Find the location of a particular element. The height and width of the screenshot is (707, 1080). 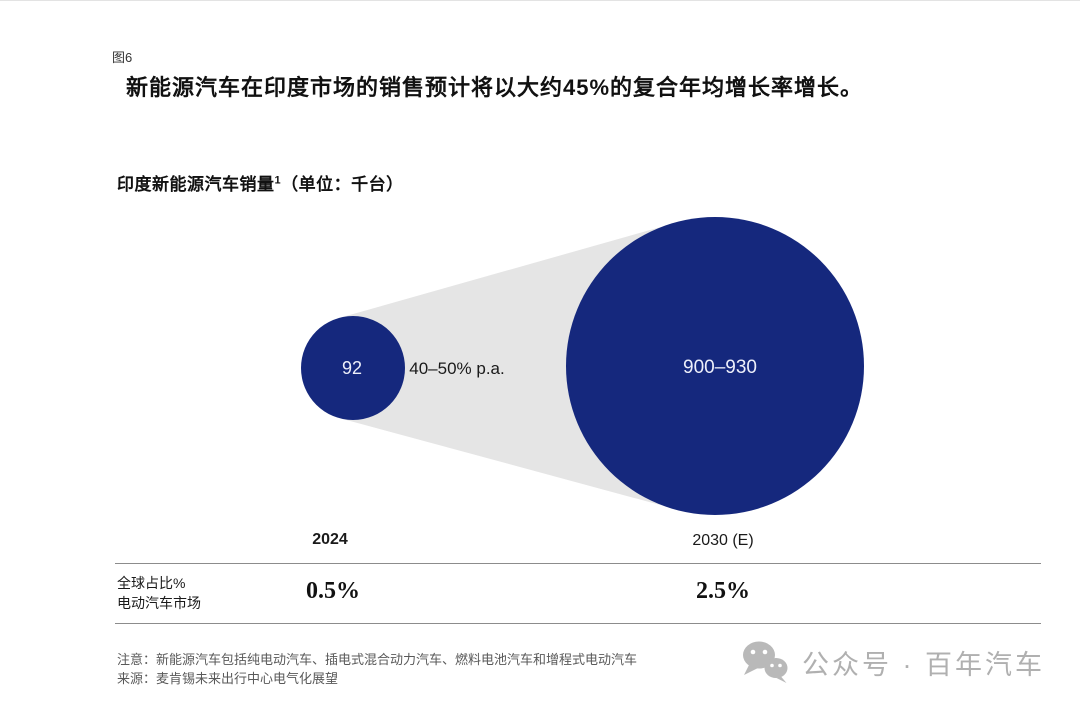

figure-number: 图6 is located at coordinates (122, 57).